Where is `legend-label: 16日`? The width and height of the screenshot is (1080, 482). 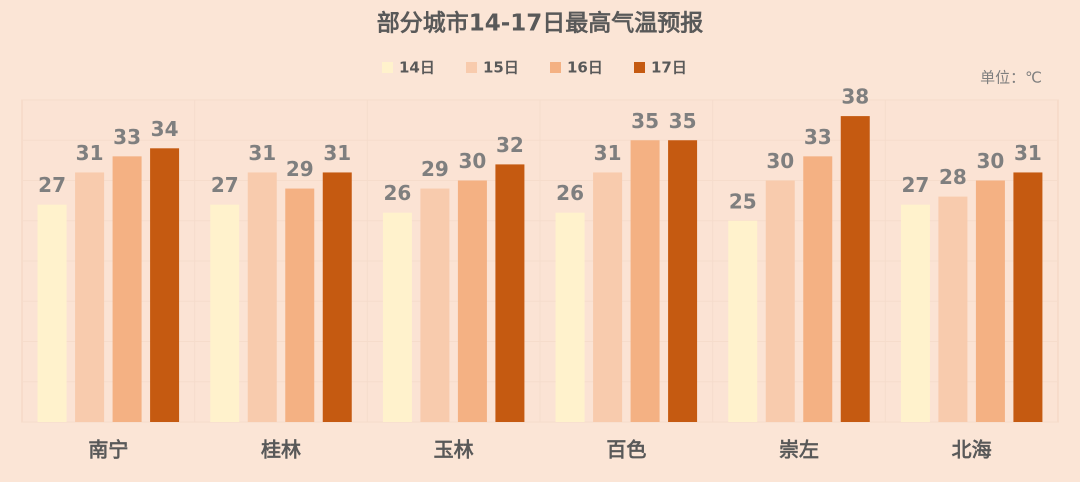 legend-label: 16日 is located at coordinates (585, 68).